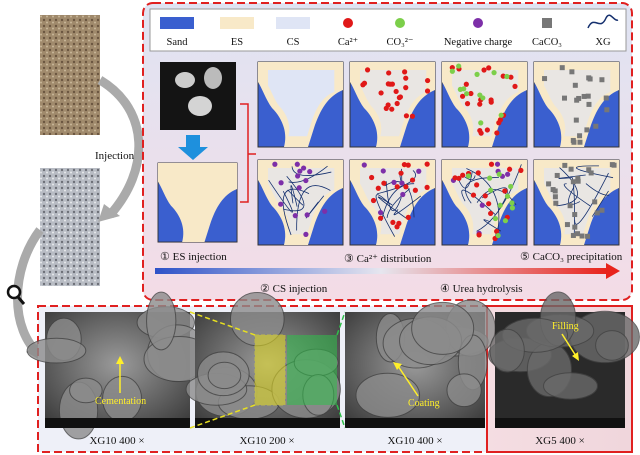 The height and width of the screenshot is (455, 640). I want to click on legend-label: Ca²⁺, so click(348, 42).